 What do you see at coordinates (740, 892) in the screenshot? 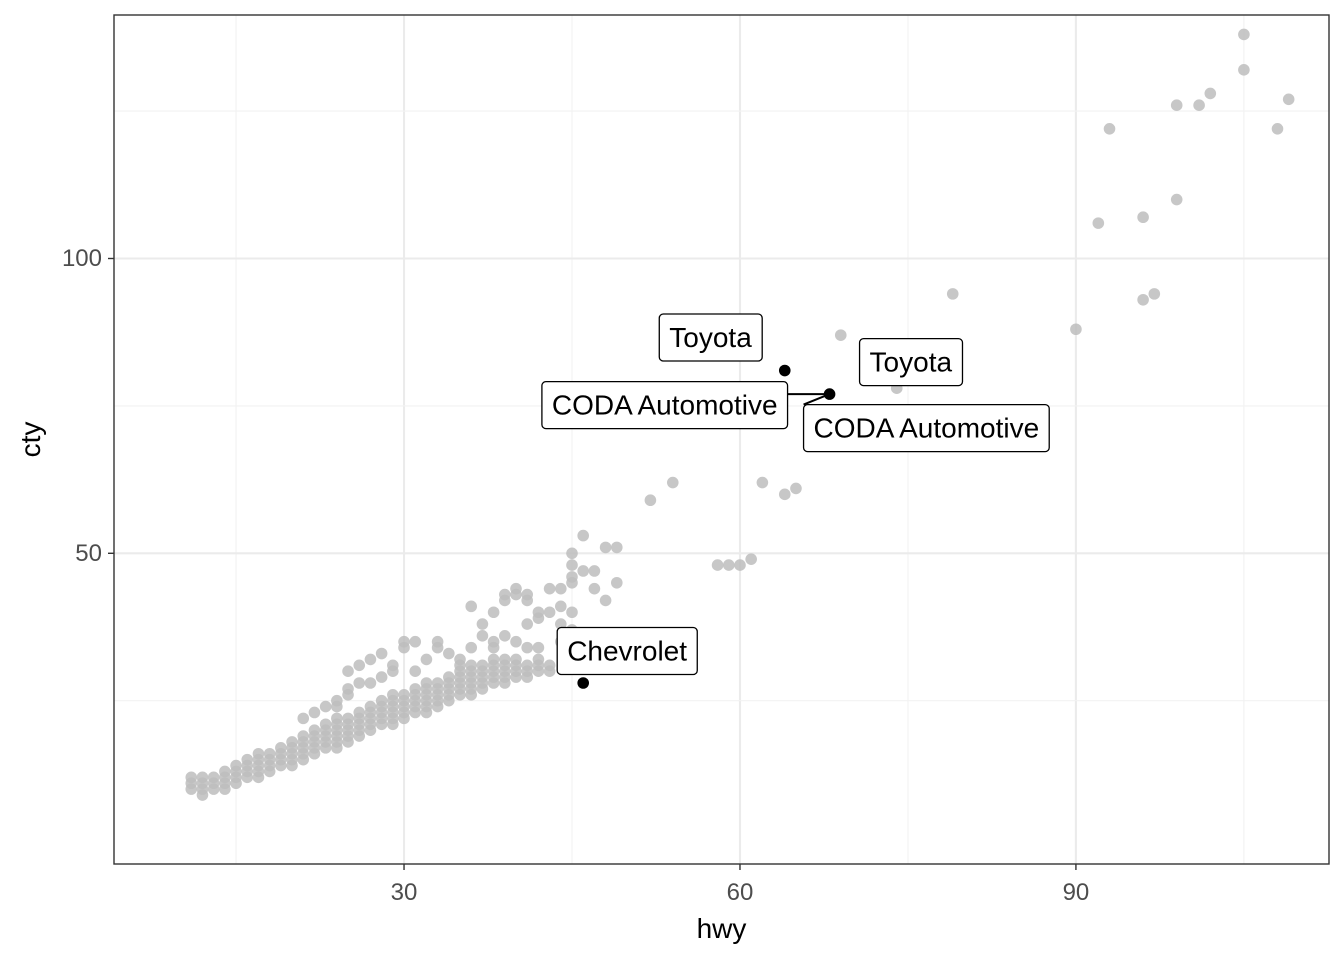
I see `x-tick-label: 60` at bounding box center [740, 892].